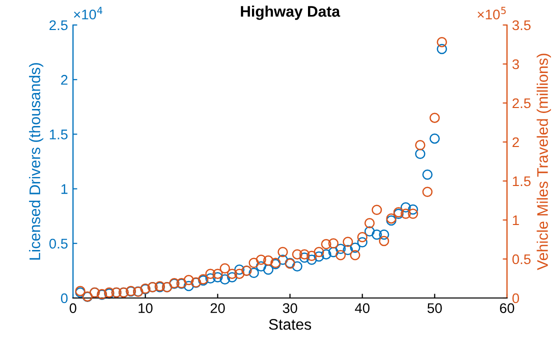 Image resolution: width=560 pixels, height=337 pixels. What do you see at coordinates (362, 308) in the screenshot?
I see `x-tick-label: 40` at bounding box center [362, 308].